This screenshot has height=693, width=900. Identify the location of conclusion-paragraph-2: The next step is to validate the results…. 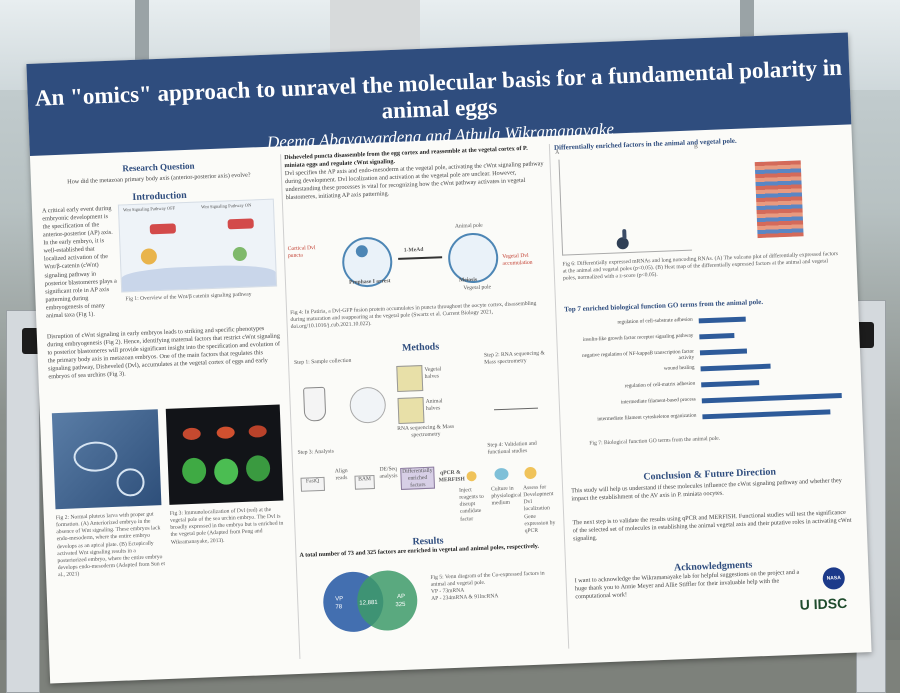
(712, 525).